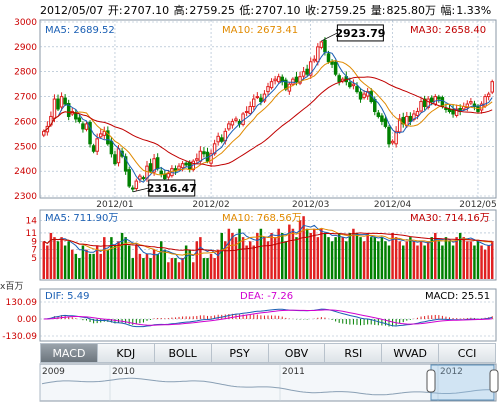 This screenshot has width=499, height=404. I want to click on navigator-left-handle, so click(431, 381).